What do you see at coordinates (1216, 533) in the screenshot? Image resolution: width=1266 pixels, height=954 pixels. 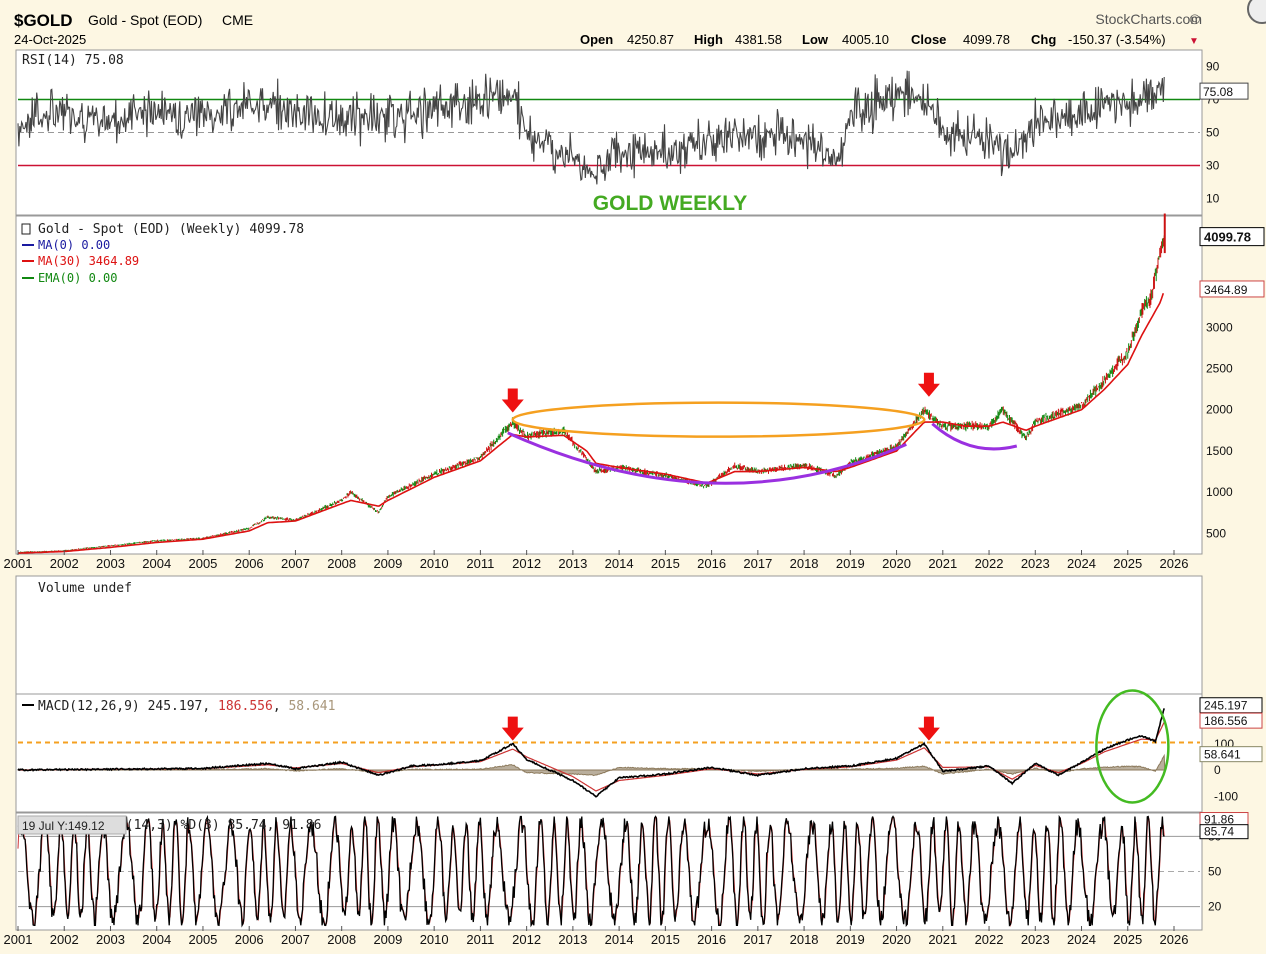 I see `price-tick-label: 500` at bounding box center [1216, 533].